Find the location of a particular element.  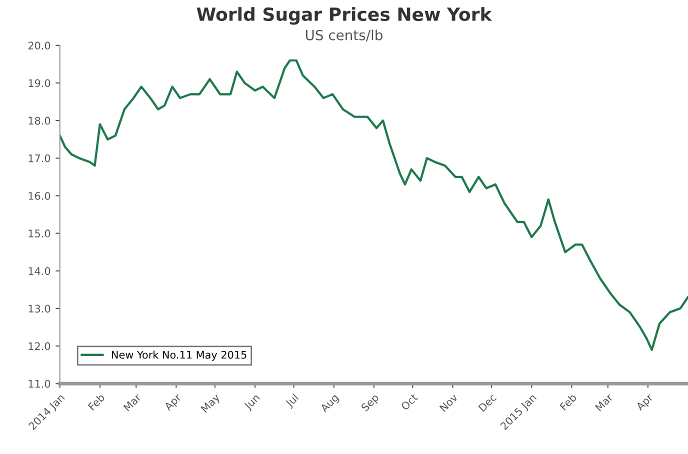

chart-title: World Sugar Prices New York is located at coordinates (344, 16).